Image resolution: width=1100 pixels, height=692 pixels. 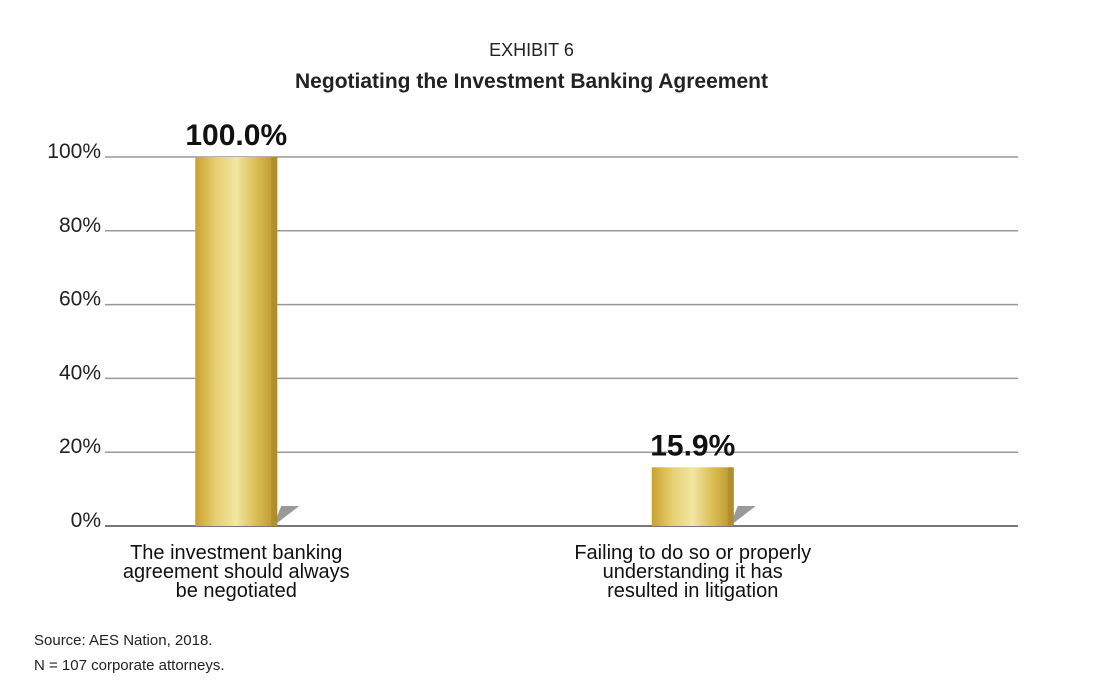 I want to click on y-tick-label: 100%, so click(x=74, y=151).